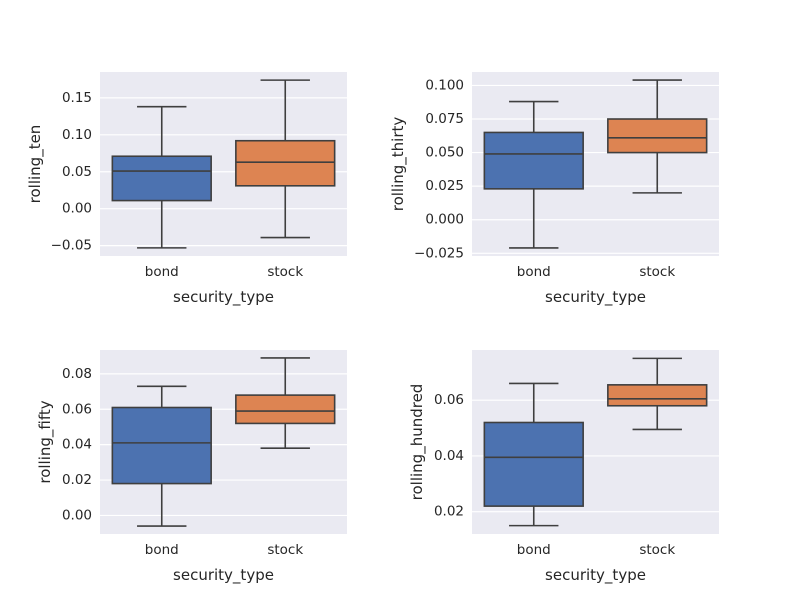 This screenshot has height=600, width=800. I want to click on y-tick-label: 0.08, so click(77, 374).